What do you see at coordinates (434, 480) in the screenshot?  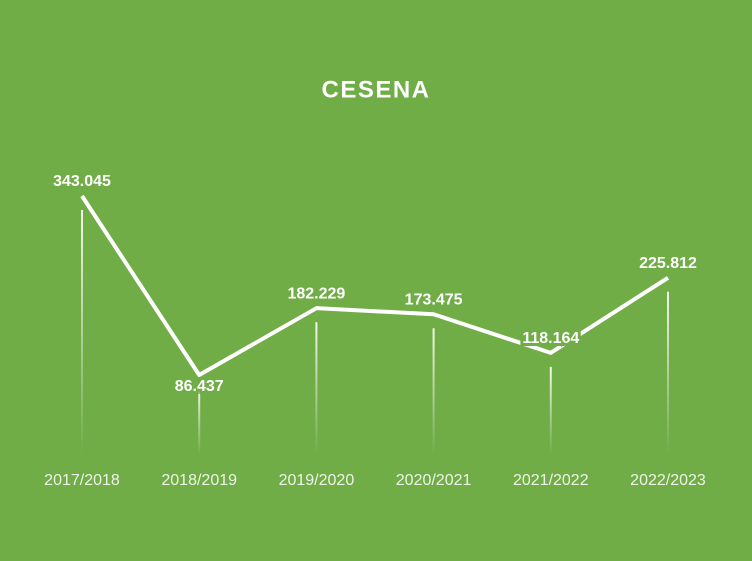 I see `x-tick-label: 2020/2021` at bounding box center [434, 480].